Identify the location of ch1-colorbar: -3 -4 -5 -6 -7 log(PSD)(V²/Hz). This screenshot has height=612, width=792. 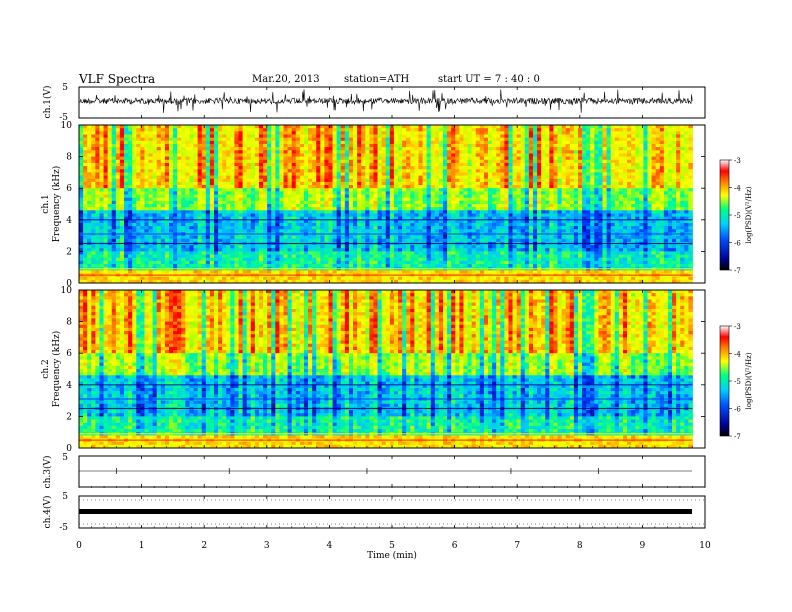
(736, 216).